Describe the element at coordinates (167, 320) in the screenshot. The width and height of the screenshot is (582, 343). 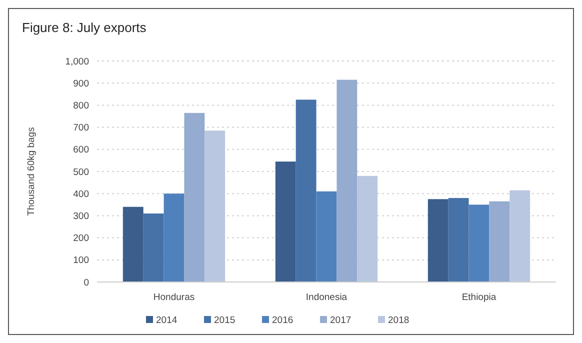
I see `legend-label: 2014` at that location.